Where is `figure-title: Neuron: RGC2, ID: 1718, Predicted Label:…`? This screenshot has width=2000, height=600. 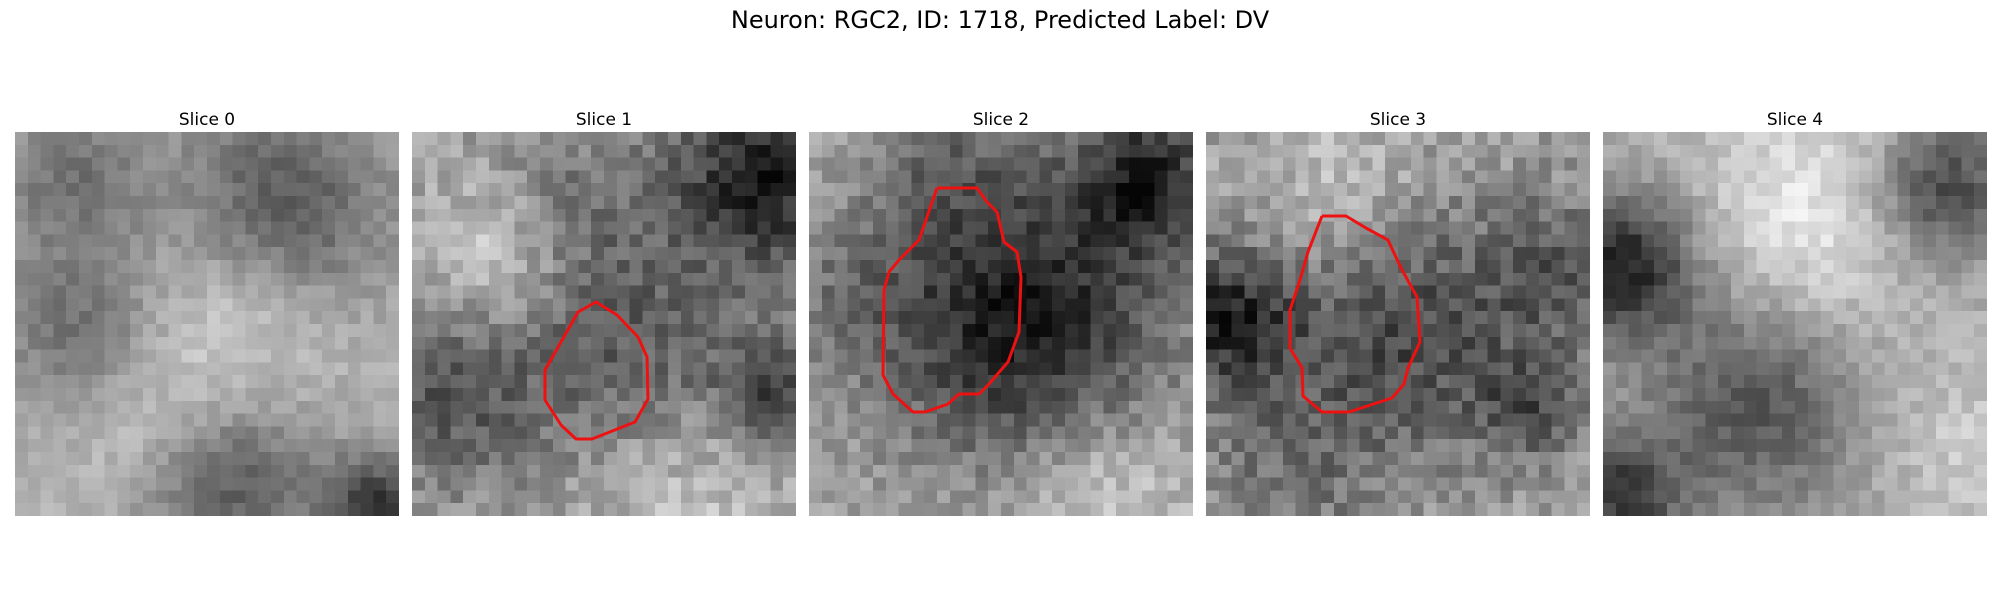 figure-title: Neuron: RGC2, ID: 1718, Predicted Label:… is located at coordinates (1000, 20).